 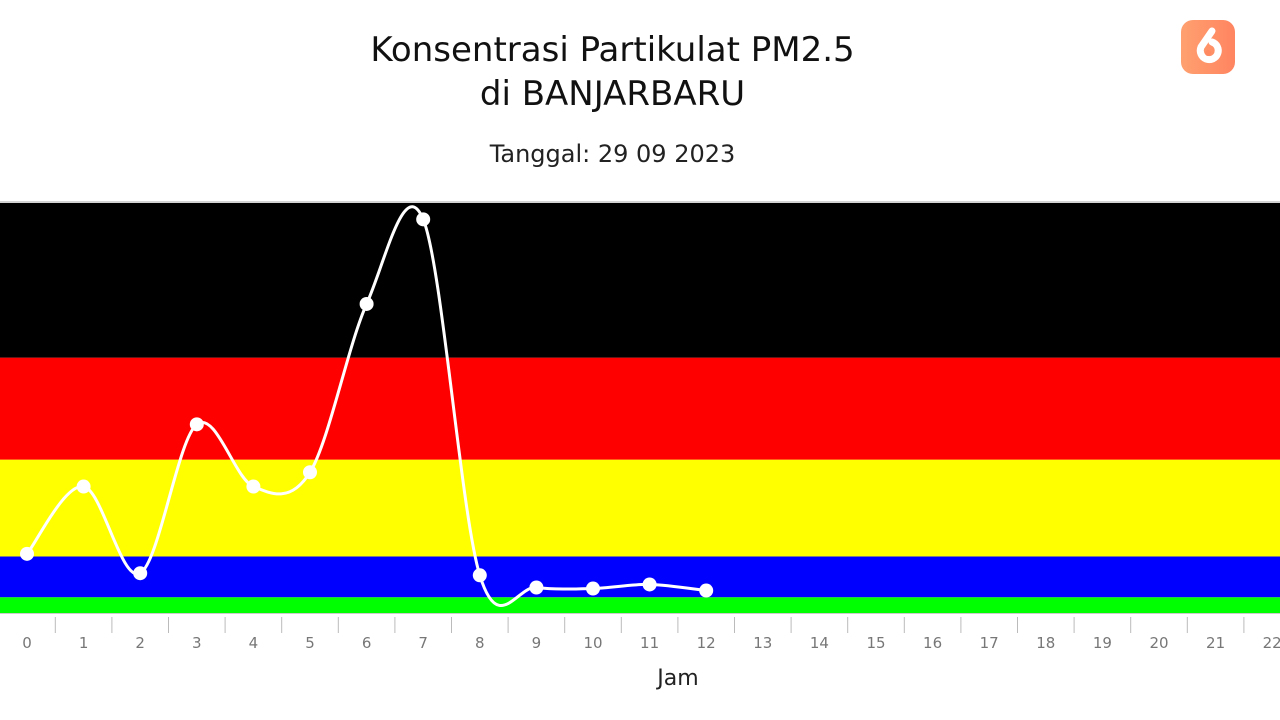 I want to click on x-tick-label: 21, so click(x=1215, y=643).